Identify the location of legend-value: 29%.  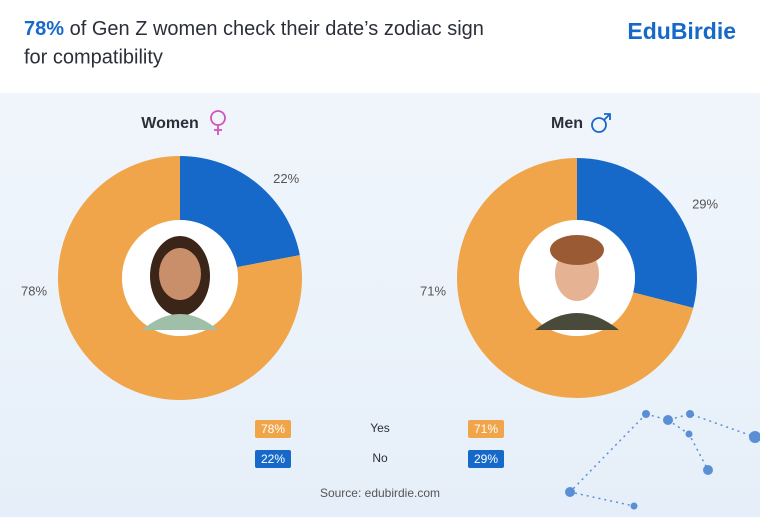
(486, 459).